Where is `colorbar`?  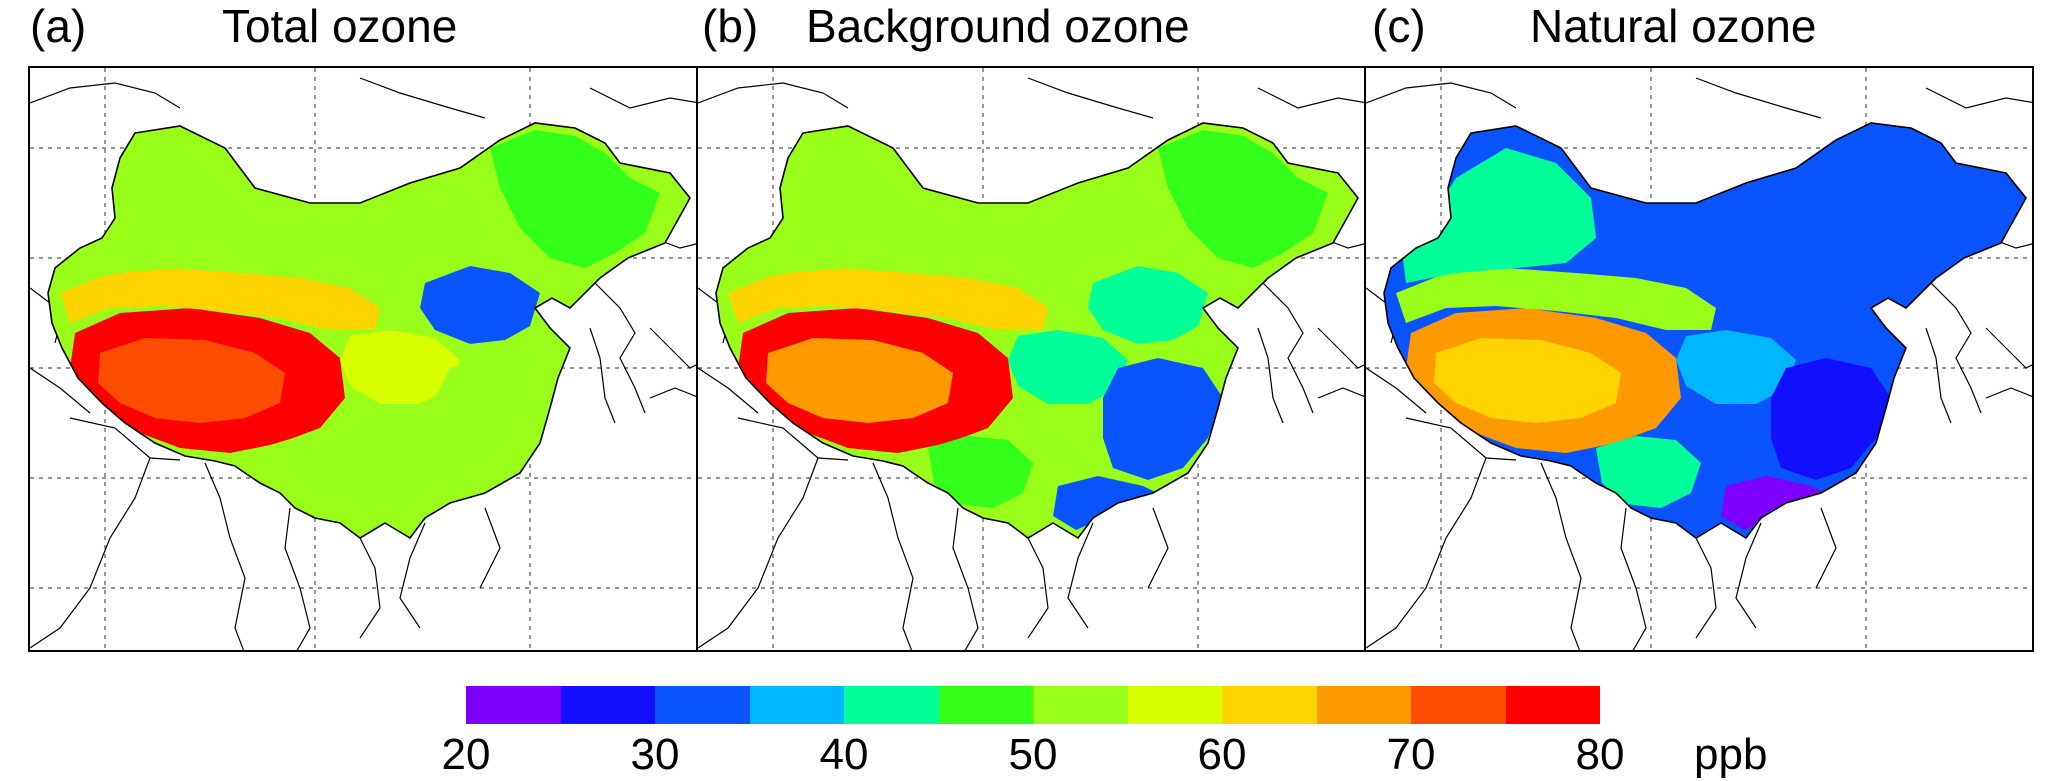
colorbar is located at coordinates (1033, 705).